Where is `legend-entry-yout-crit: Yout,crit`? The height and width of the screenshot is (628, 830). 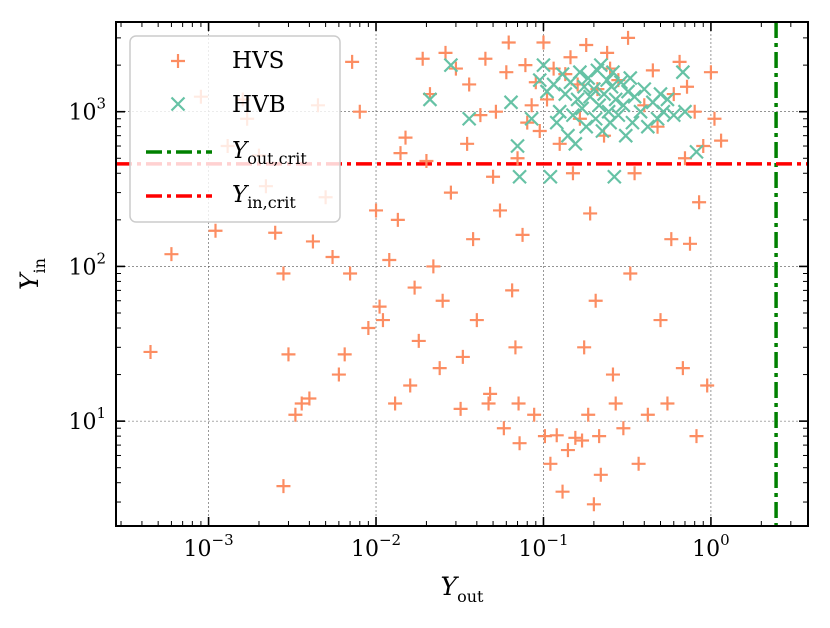
legend-entry-yout-crit: Yout,crit is located at coordinates (226, 153).